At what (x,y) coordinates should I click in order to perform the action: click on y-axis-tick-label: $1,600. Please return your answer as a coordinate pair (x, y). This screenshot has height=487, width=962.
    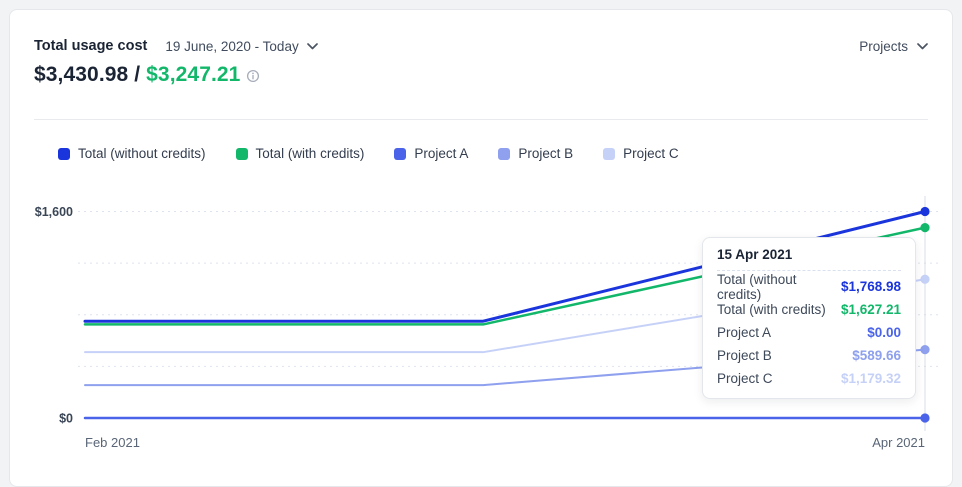
    Looking at the image, I should click on (54, 212).